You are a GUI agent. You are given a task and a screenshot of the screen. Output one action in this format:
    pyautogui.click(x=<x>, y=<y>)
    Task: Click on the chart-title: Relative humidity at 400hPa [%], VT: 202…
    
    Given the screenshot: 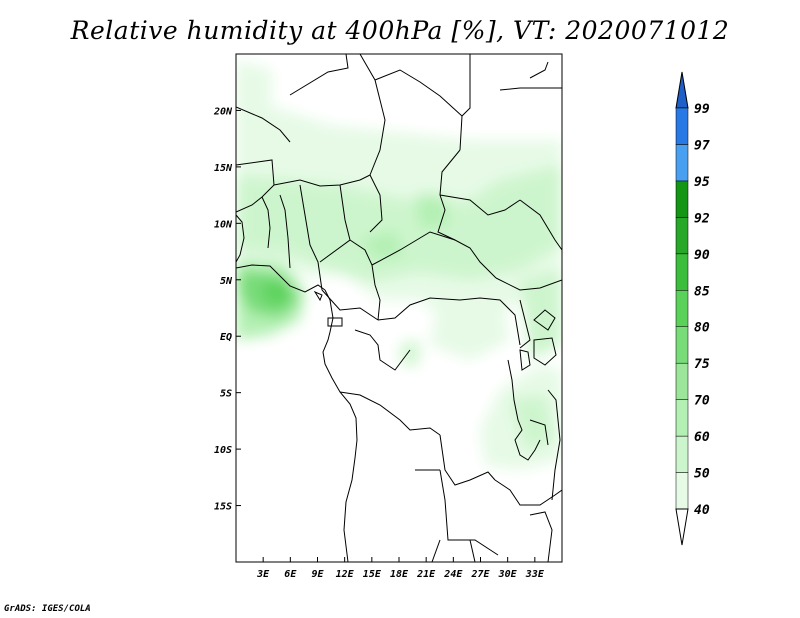 What is the action you would take?
    pyautogui.click(x=400, y=30)
    